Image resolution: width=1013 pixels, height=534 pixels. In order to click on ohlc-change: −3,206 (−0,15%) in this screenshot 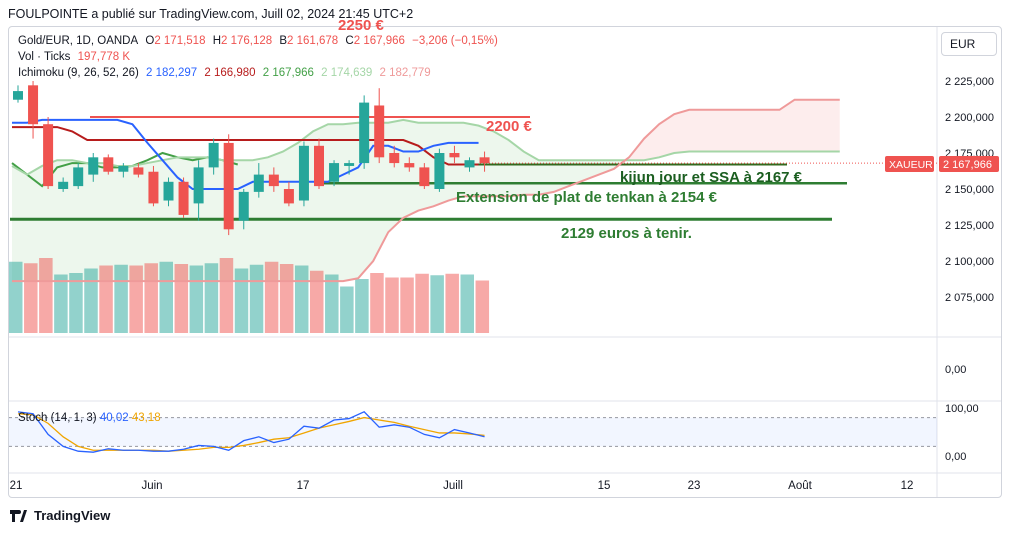, I will do `click(455, 41)`.